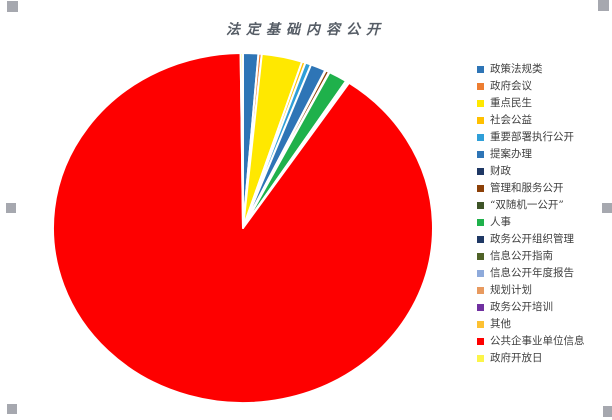  Describe the element at coordinates (11, 208) in the screenshot. I see `selection-handle-middle-left` at that location.